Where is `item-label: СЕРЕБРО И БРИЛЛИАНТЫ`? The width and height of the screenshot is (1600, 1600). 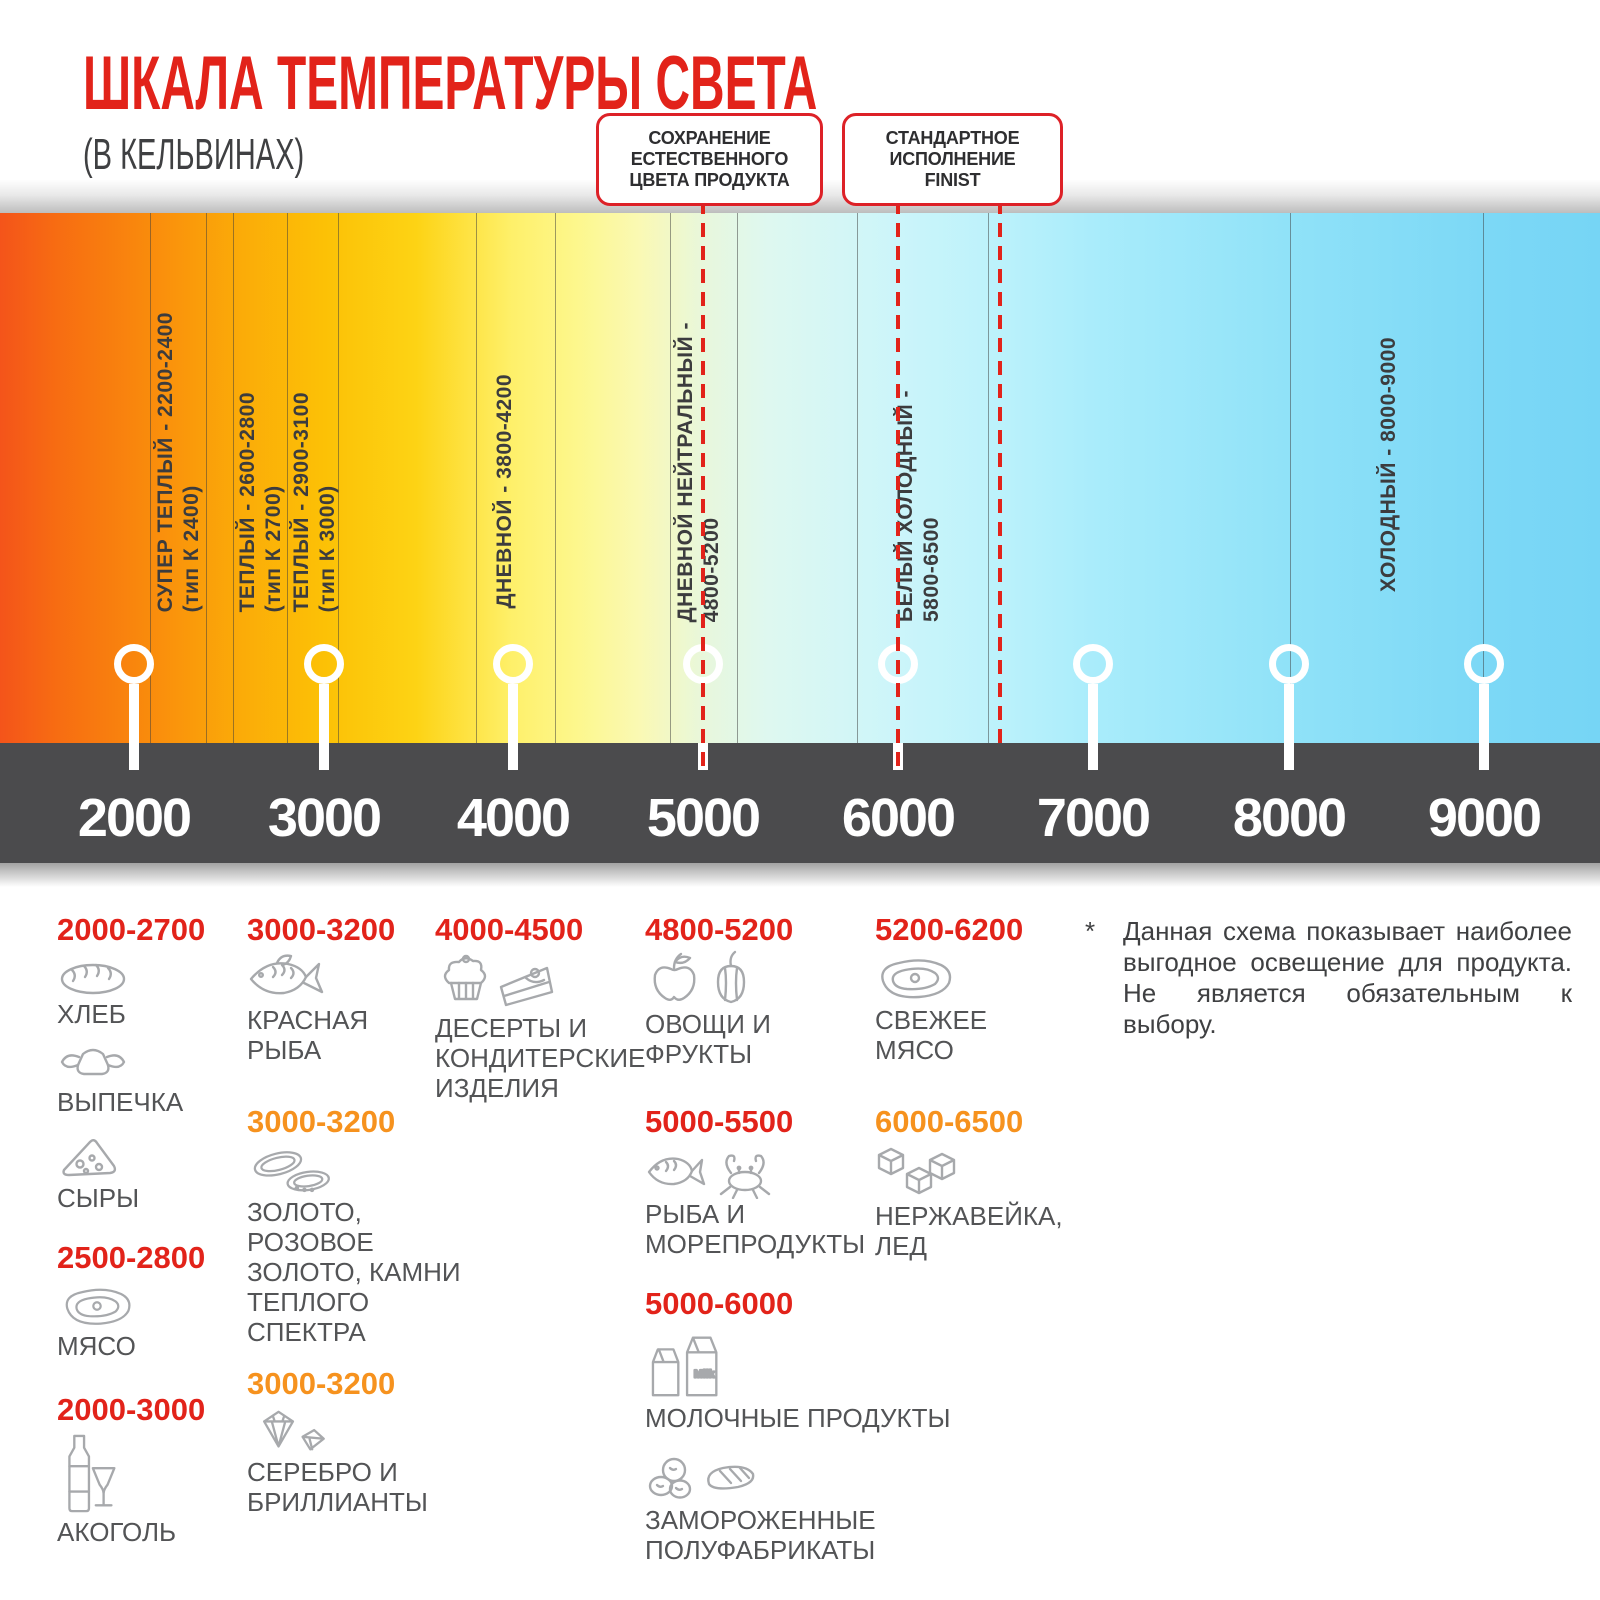
item-label: СЕРЕБРО И БРИЛЛИАНТЫ is located at coordinates (337, 1487).